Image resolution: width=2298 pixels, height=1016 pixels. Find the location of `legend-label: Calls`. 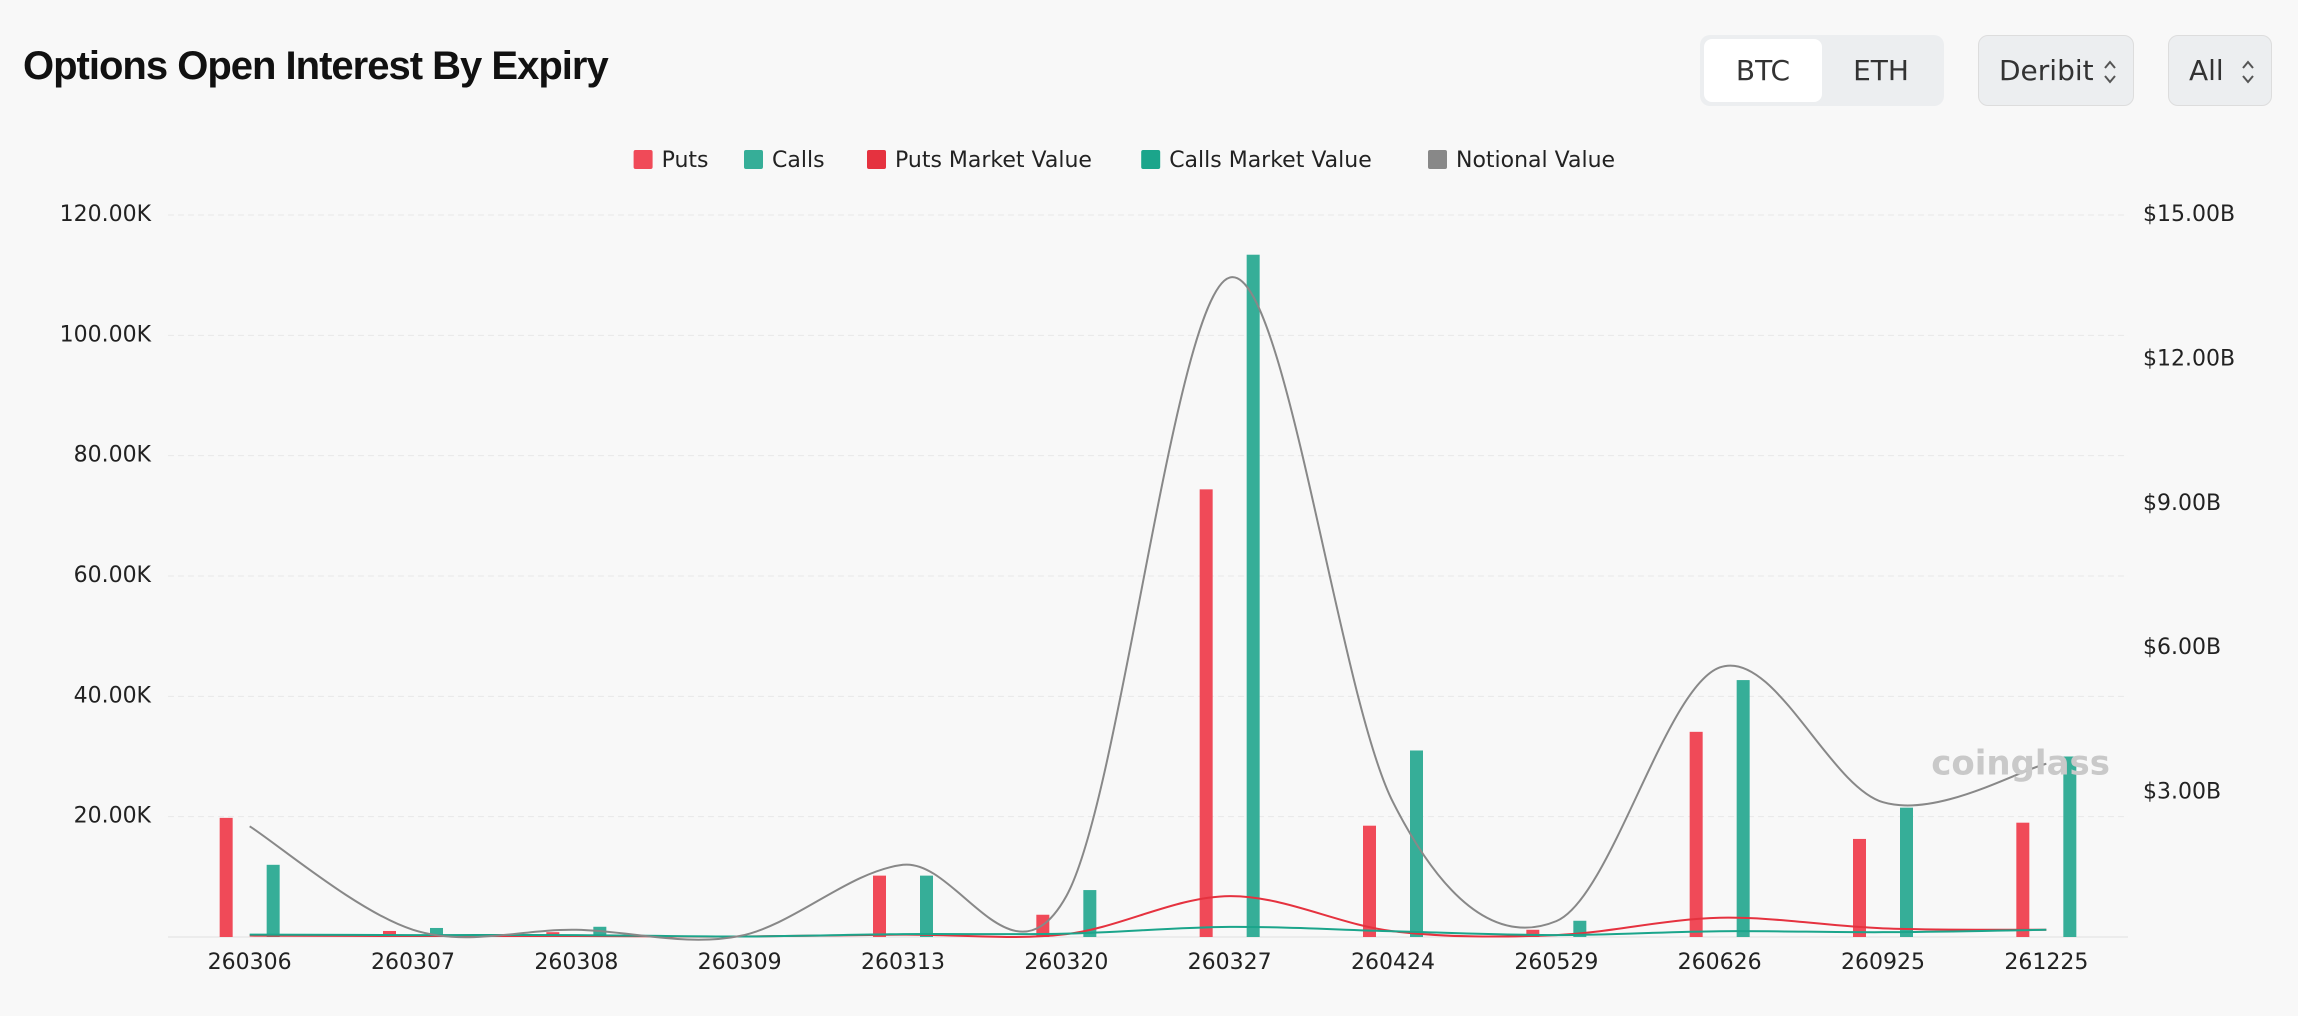

legend-label: Calls is located at coordinates (798, 160).